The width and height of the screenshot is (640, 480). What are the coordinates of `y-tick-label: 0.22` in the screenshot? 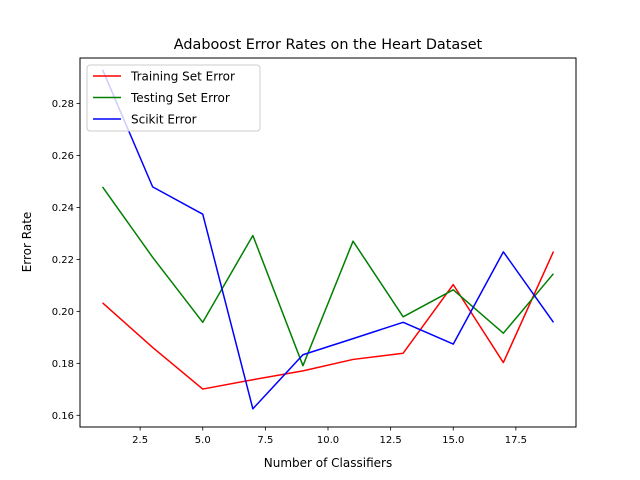 It's located at (63, 260).